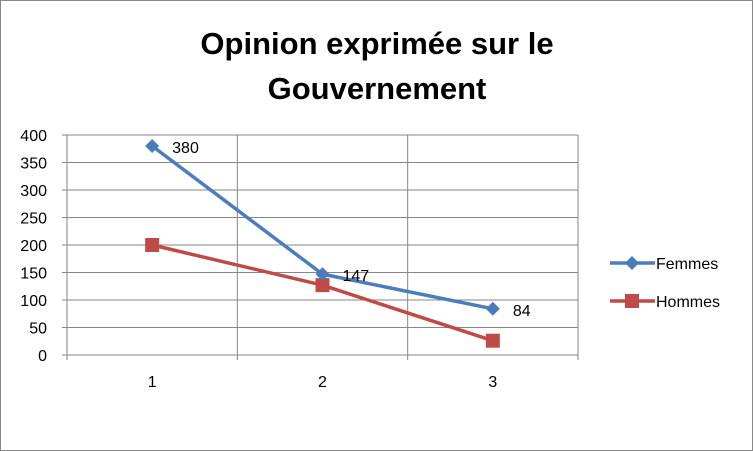 The height and width of the screenshot is (451, 753). I want to click on chart-title-line-2: Gouvernement, so click(377, 88).